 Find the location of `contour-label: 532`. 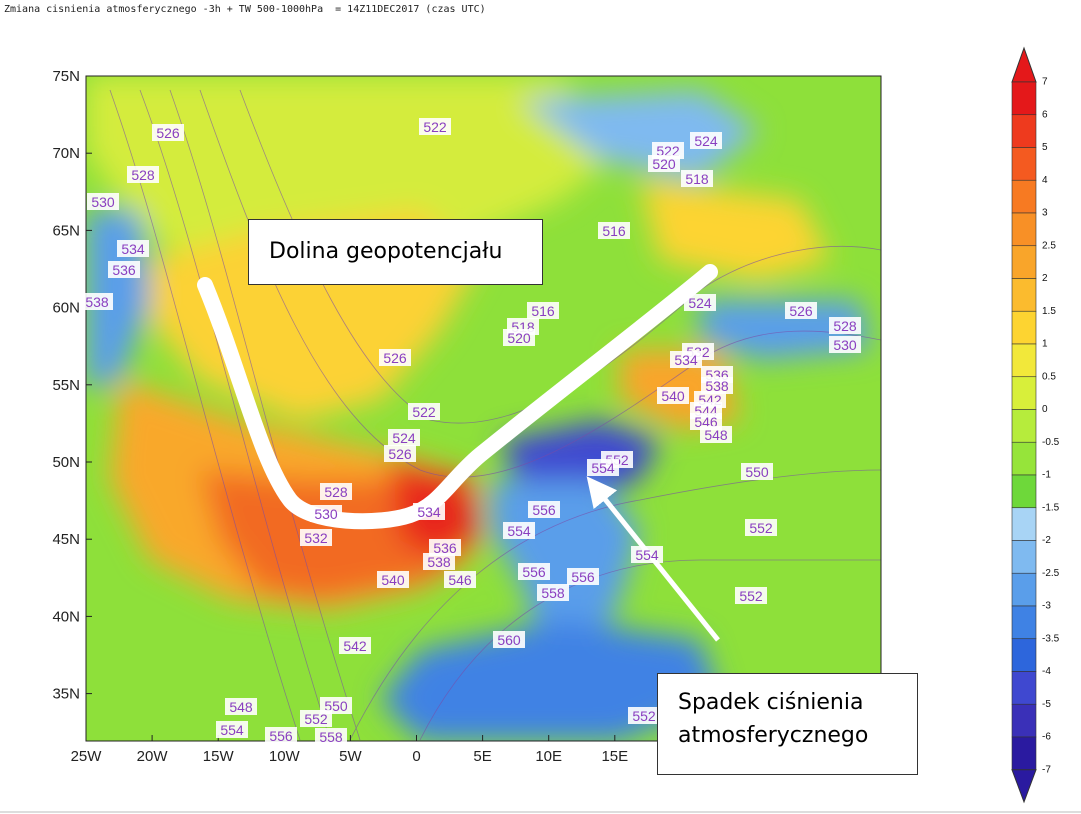

contour-label: 532 is located at coordinates (316, 537).